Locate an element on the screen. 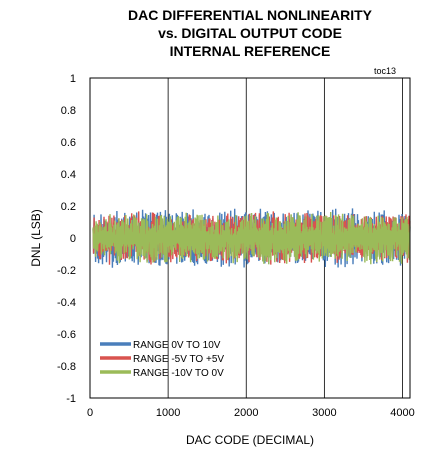  y-tick-label: -1 is located at coordinates (71, 399).